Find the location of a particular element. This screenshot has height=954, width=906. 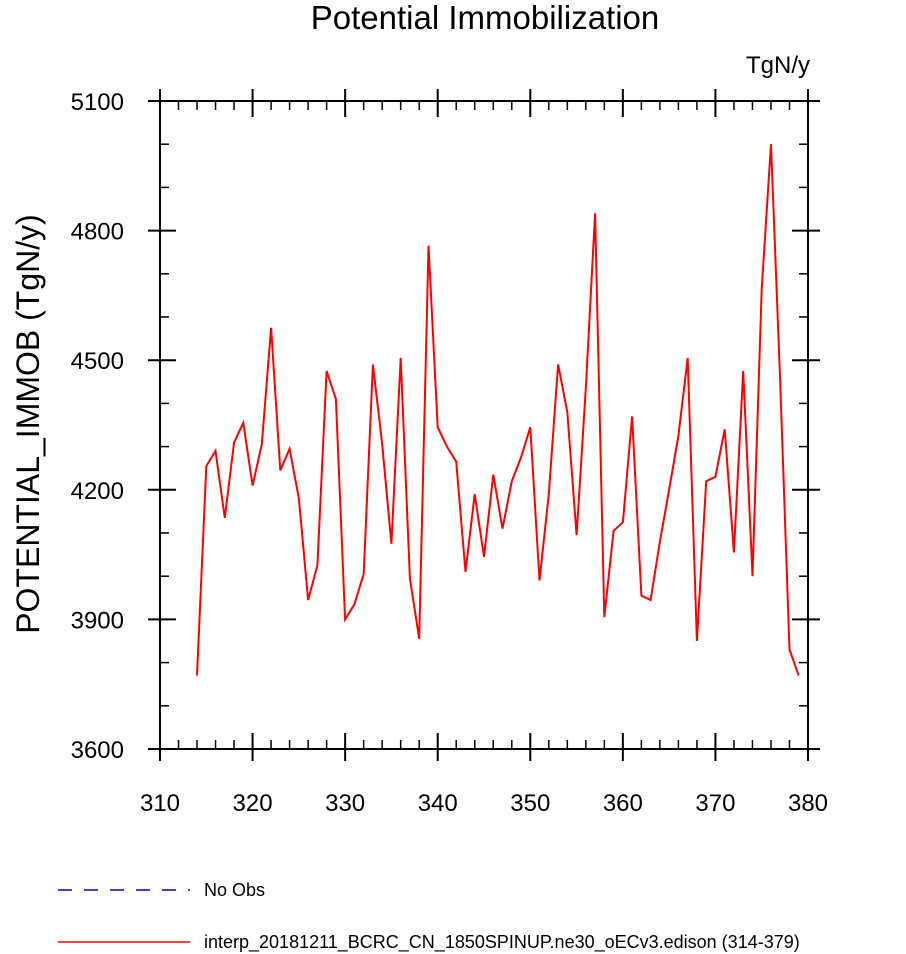

y-tick-label: 5100 is located at coordinates (97, 102).